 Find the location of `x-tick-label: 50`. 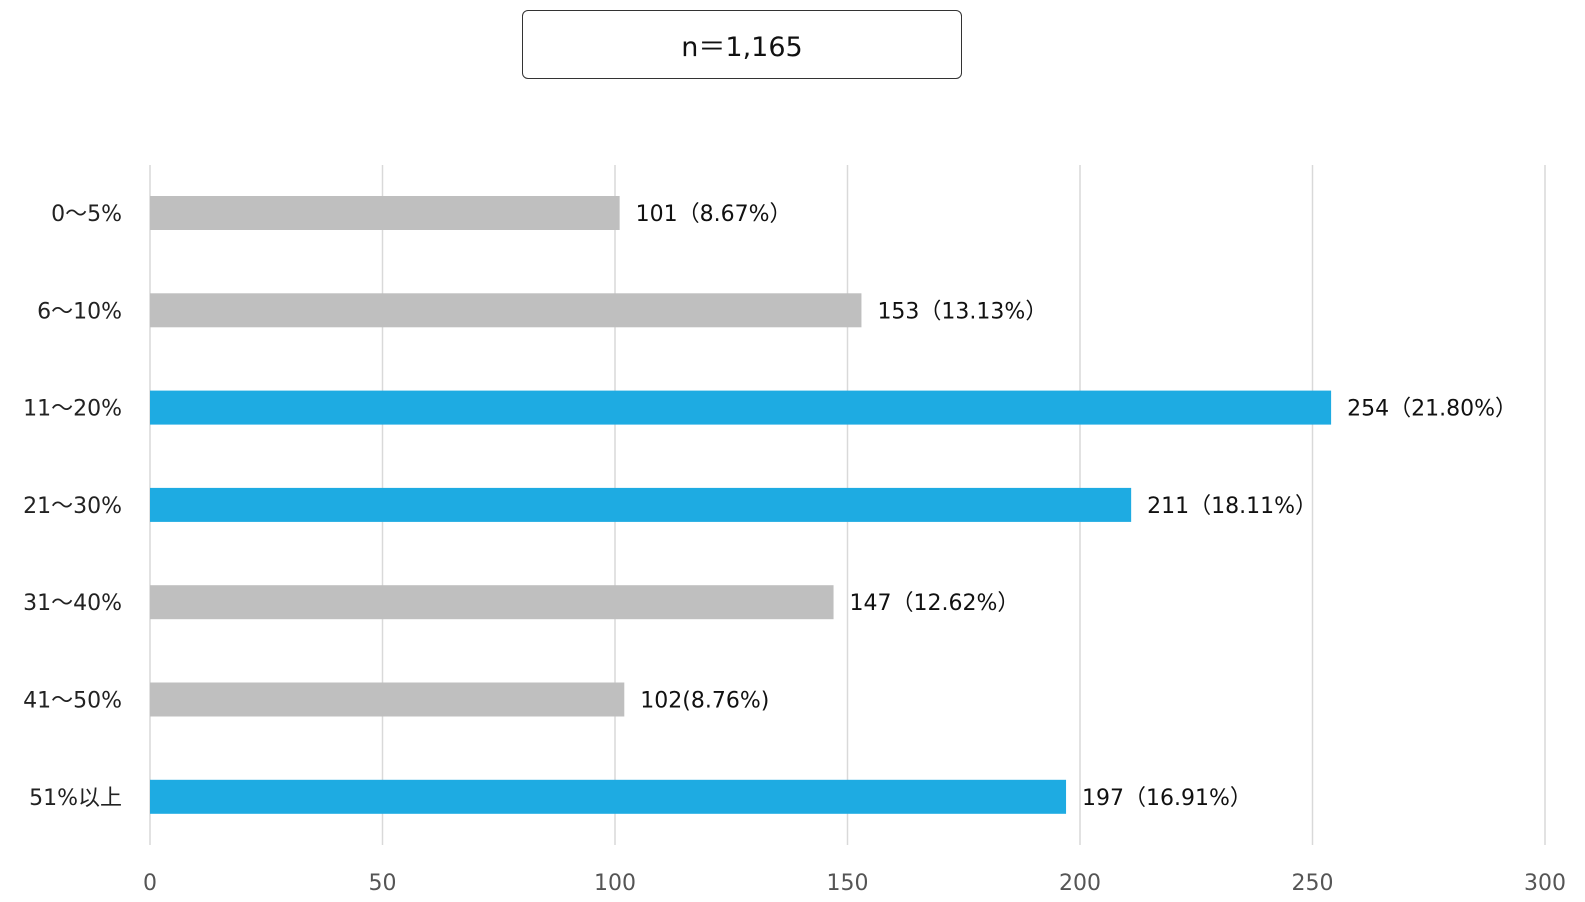

x-tick-label: 50 is located at coordinates (383, 883).